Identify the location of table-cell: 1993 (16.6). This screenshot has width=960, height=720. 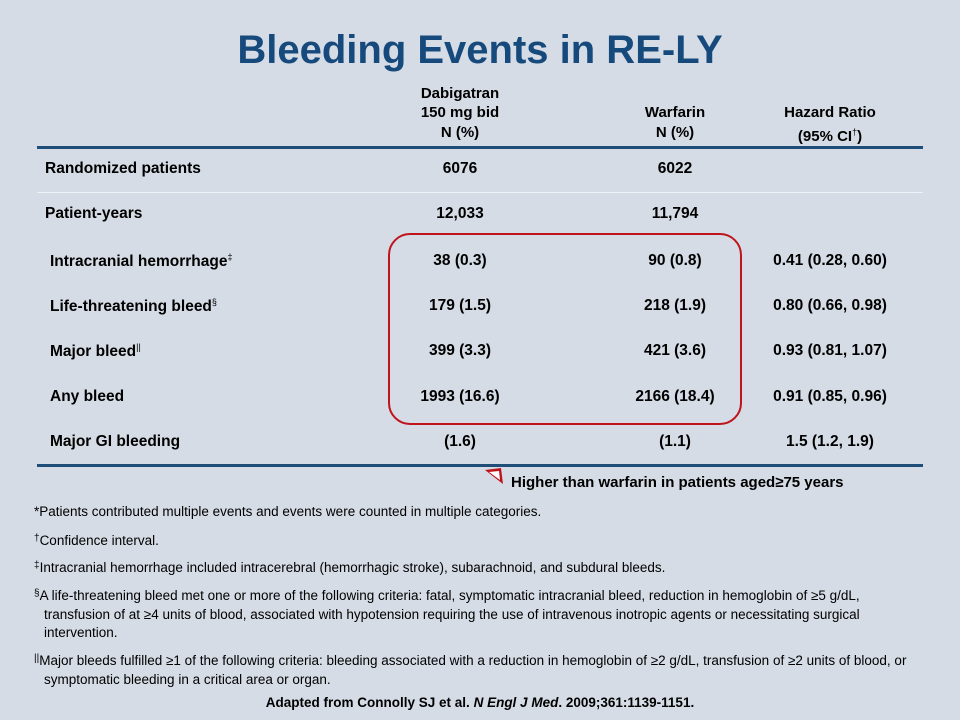
(460, 396).